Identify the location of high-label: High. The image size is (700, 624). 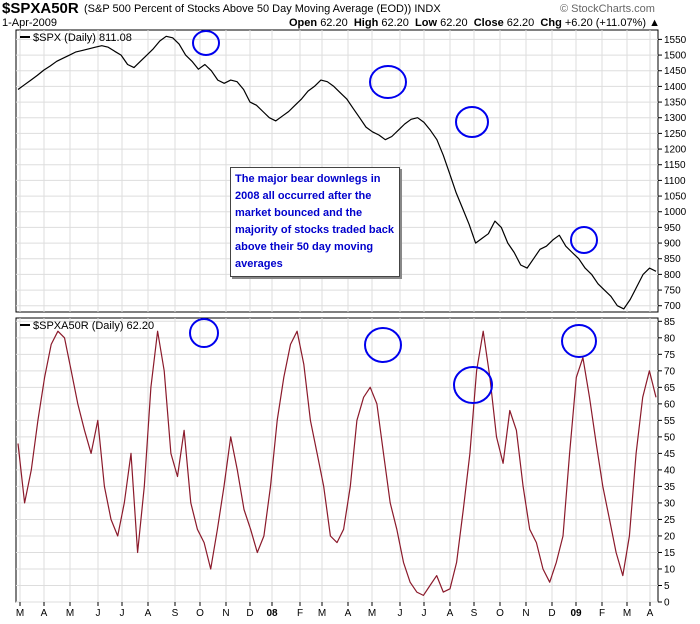
(366, 23).